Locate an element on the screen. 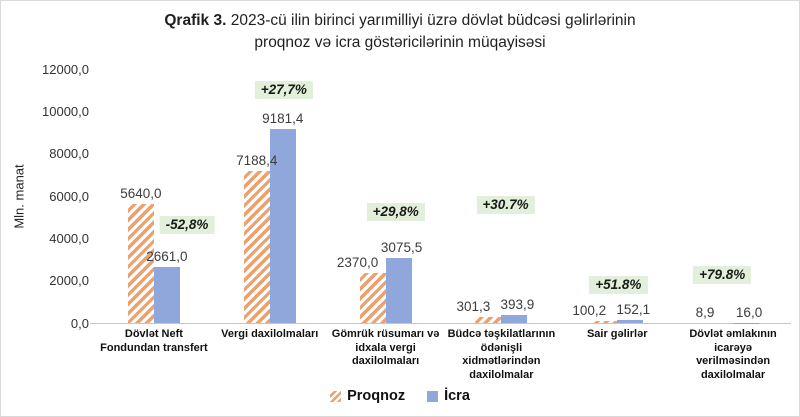 Image resolution: width=800 pixels, height=417 pixels. bar-group: 8,9 16,0 +79.8% is located at coordinates (733, 196).